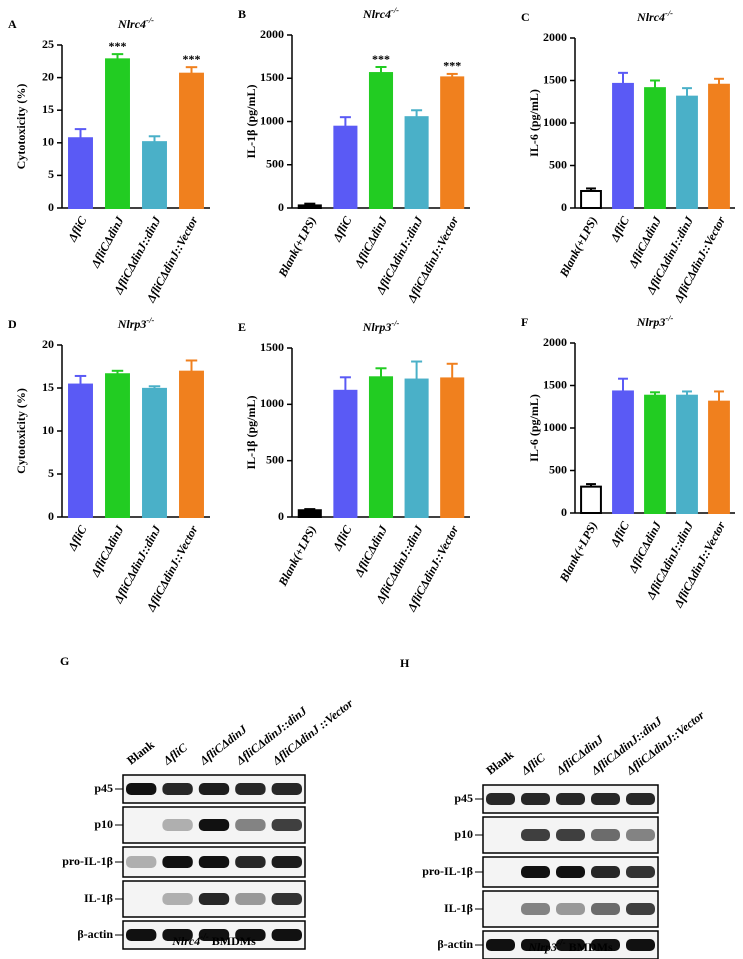 This screenshot has height=959, width=743. What do you see at coordinates (534, 123) in the screenshot?
I see `y-axis-label: IL-6 (pg/mL)` at bounding box center [534, 123].